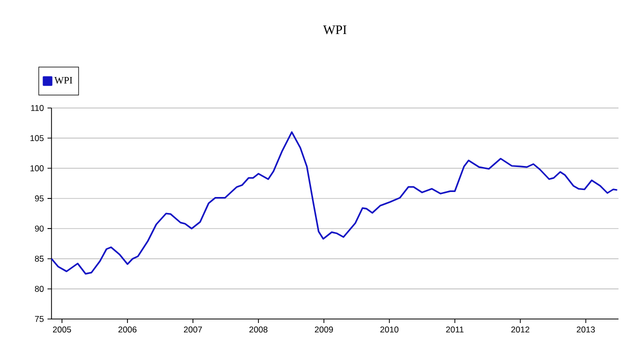  Describe the element at coordinates (37, 168) in the screenshot. I see `y-tick-label: 100` at that location.